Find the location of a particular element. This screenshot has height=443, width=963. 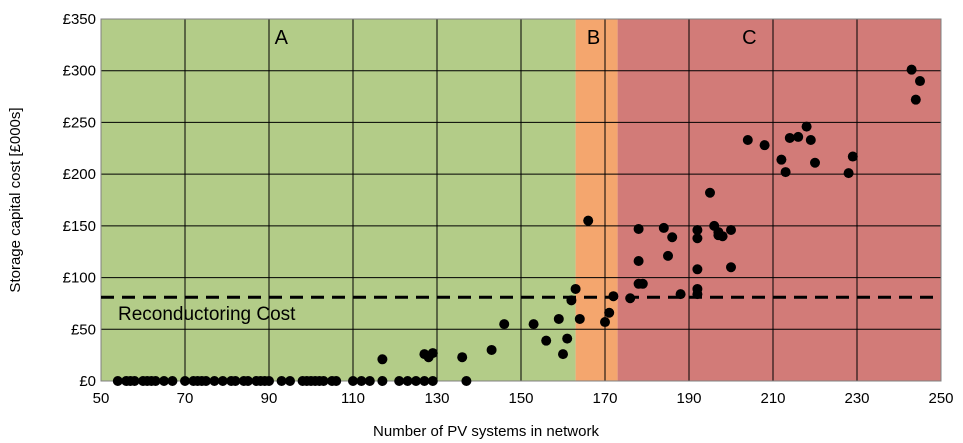

y-tick-label: £50 is located at coordinates (83, 329).